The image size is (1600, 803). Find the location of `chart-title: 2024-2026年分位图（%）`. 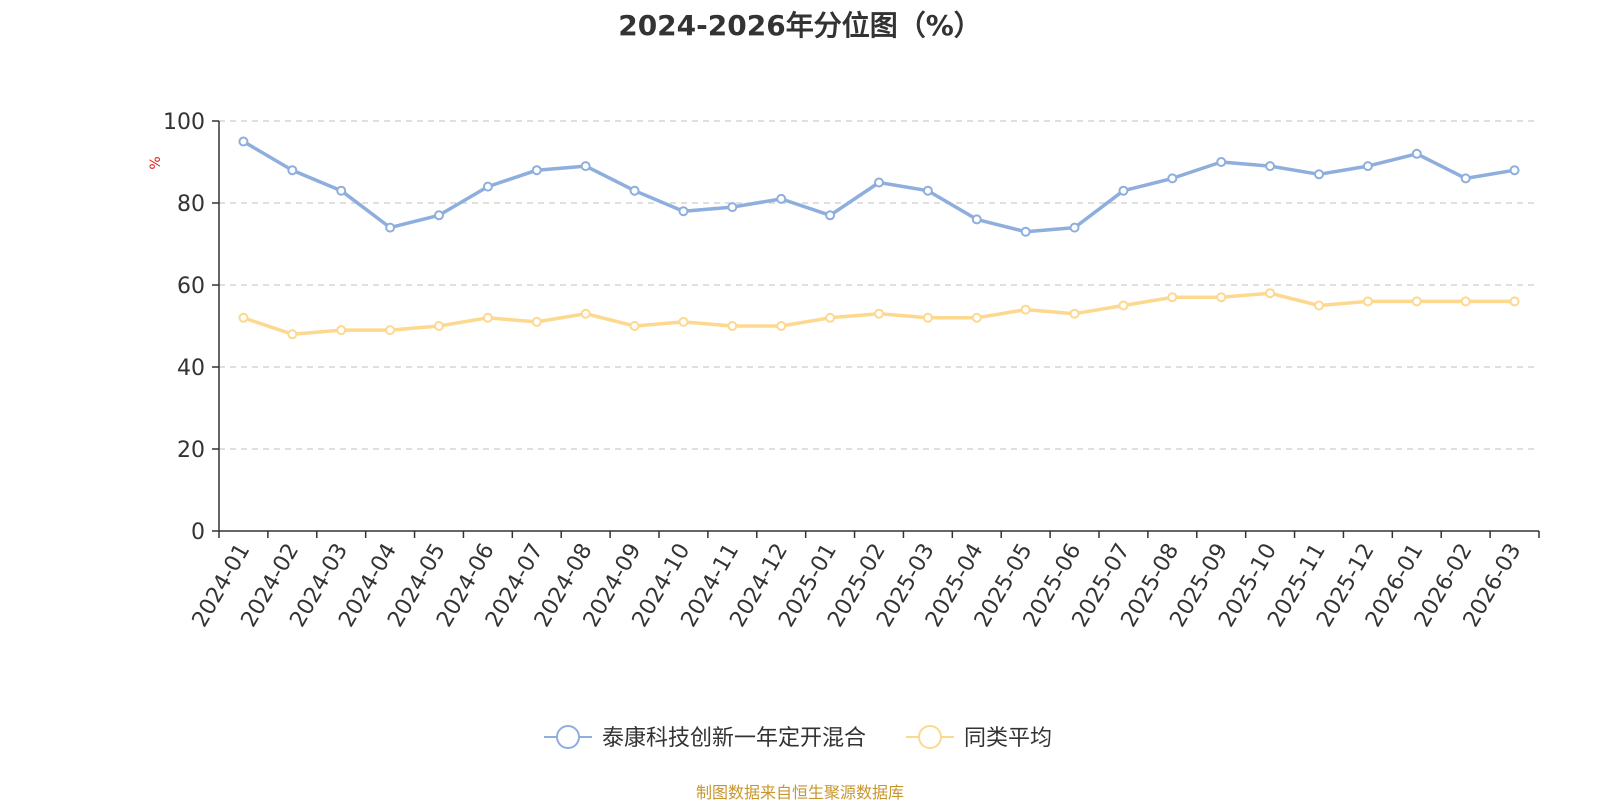

chart-title: 2024-2026年分位图（%） is located at coordinates (800, 25).